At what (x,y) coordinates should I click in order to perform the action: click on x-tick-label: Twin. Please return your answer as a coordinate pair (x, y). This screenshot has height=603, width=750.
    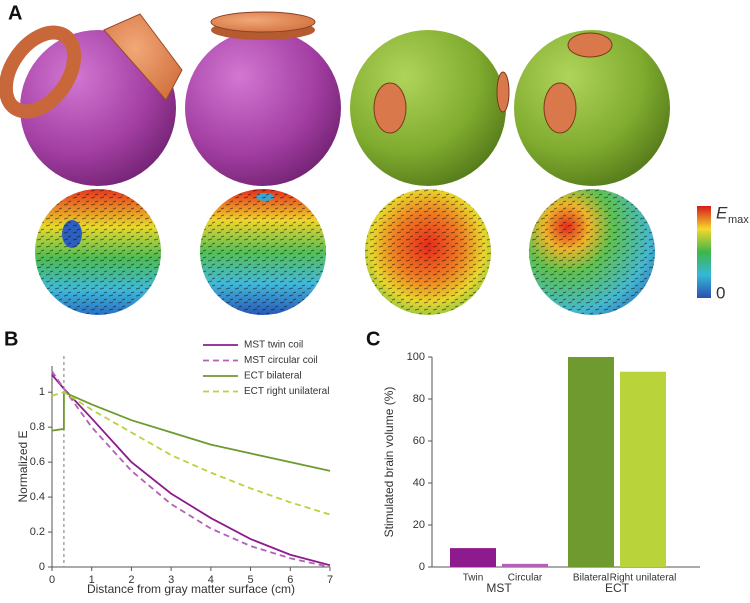
    Looking at the image, I should click on (473, 578).